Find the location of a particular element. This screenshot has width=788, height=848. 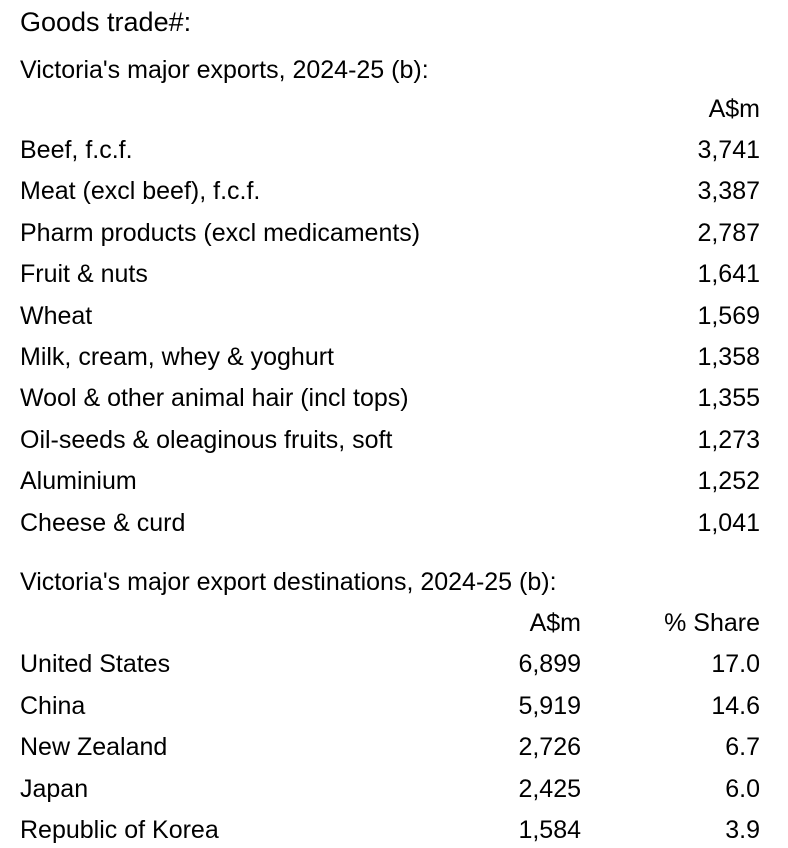

row-label: Oil-seeds & oleaginous fruits, soft is located at coordinates (206, 439).